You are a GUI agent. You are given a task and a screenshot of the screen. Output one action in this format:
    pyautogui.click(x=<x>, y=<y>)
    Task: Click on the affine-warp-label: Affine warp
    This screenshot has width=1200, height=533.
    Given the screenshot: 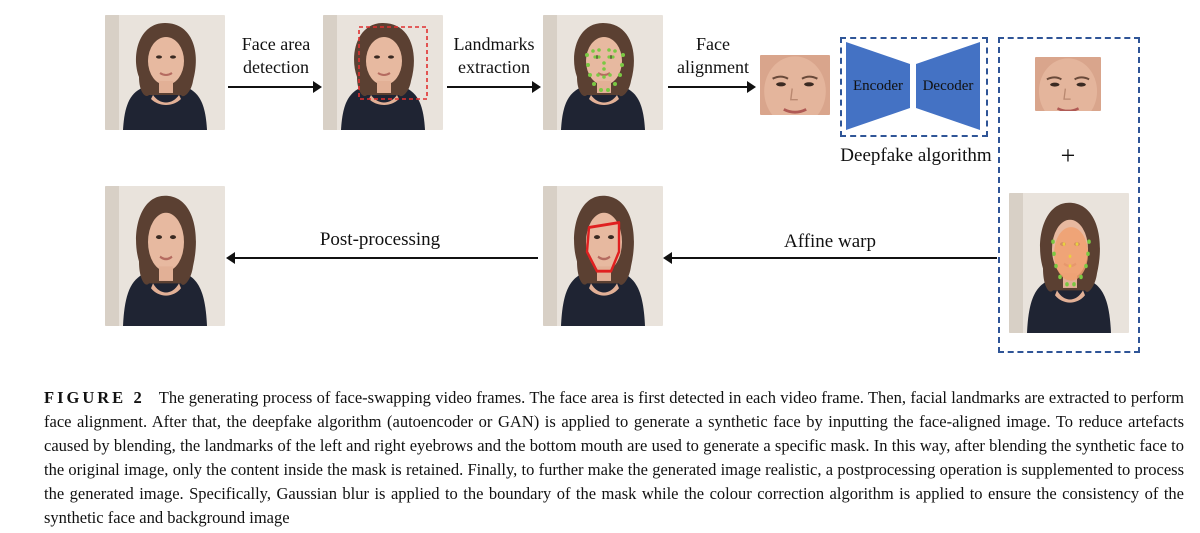 What is the action you would take?
    pyautogui.click(x=830, y=241)
    